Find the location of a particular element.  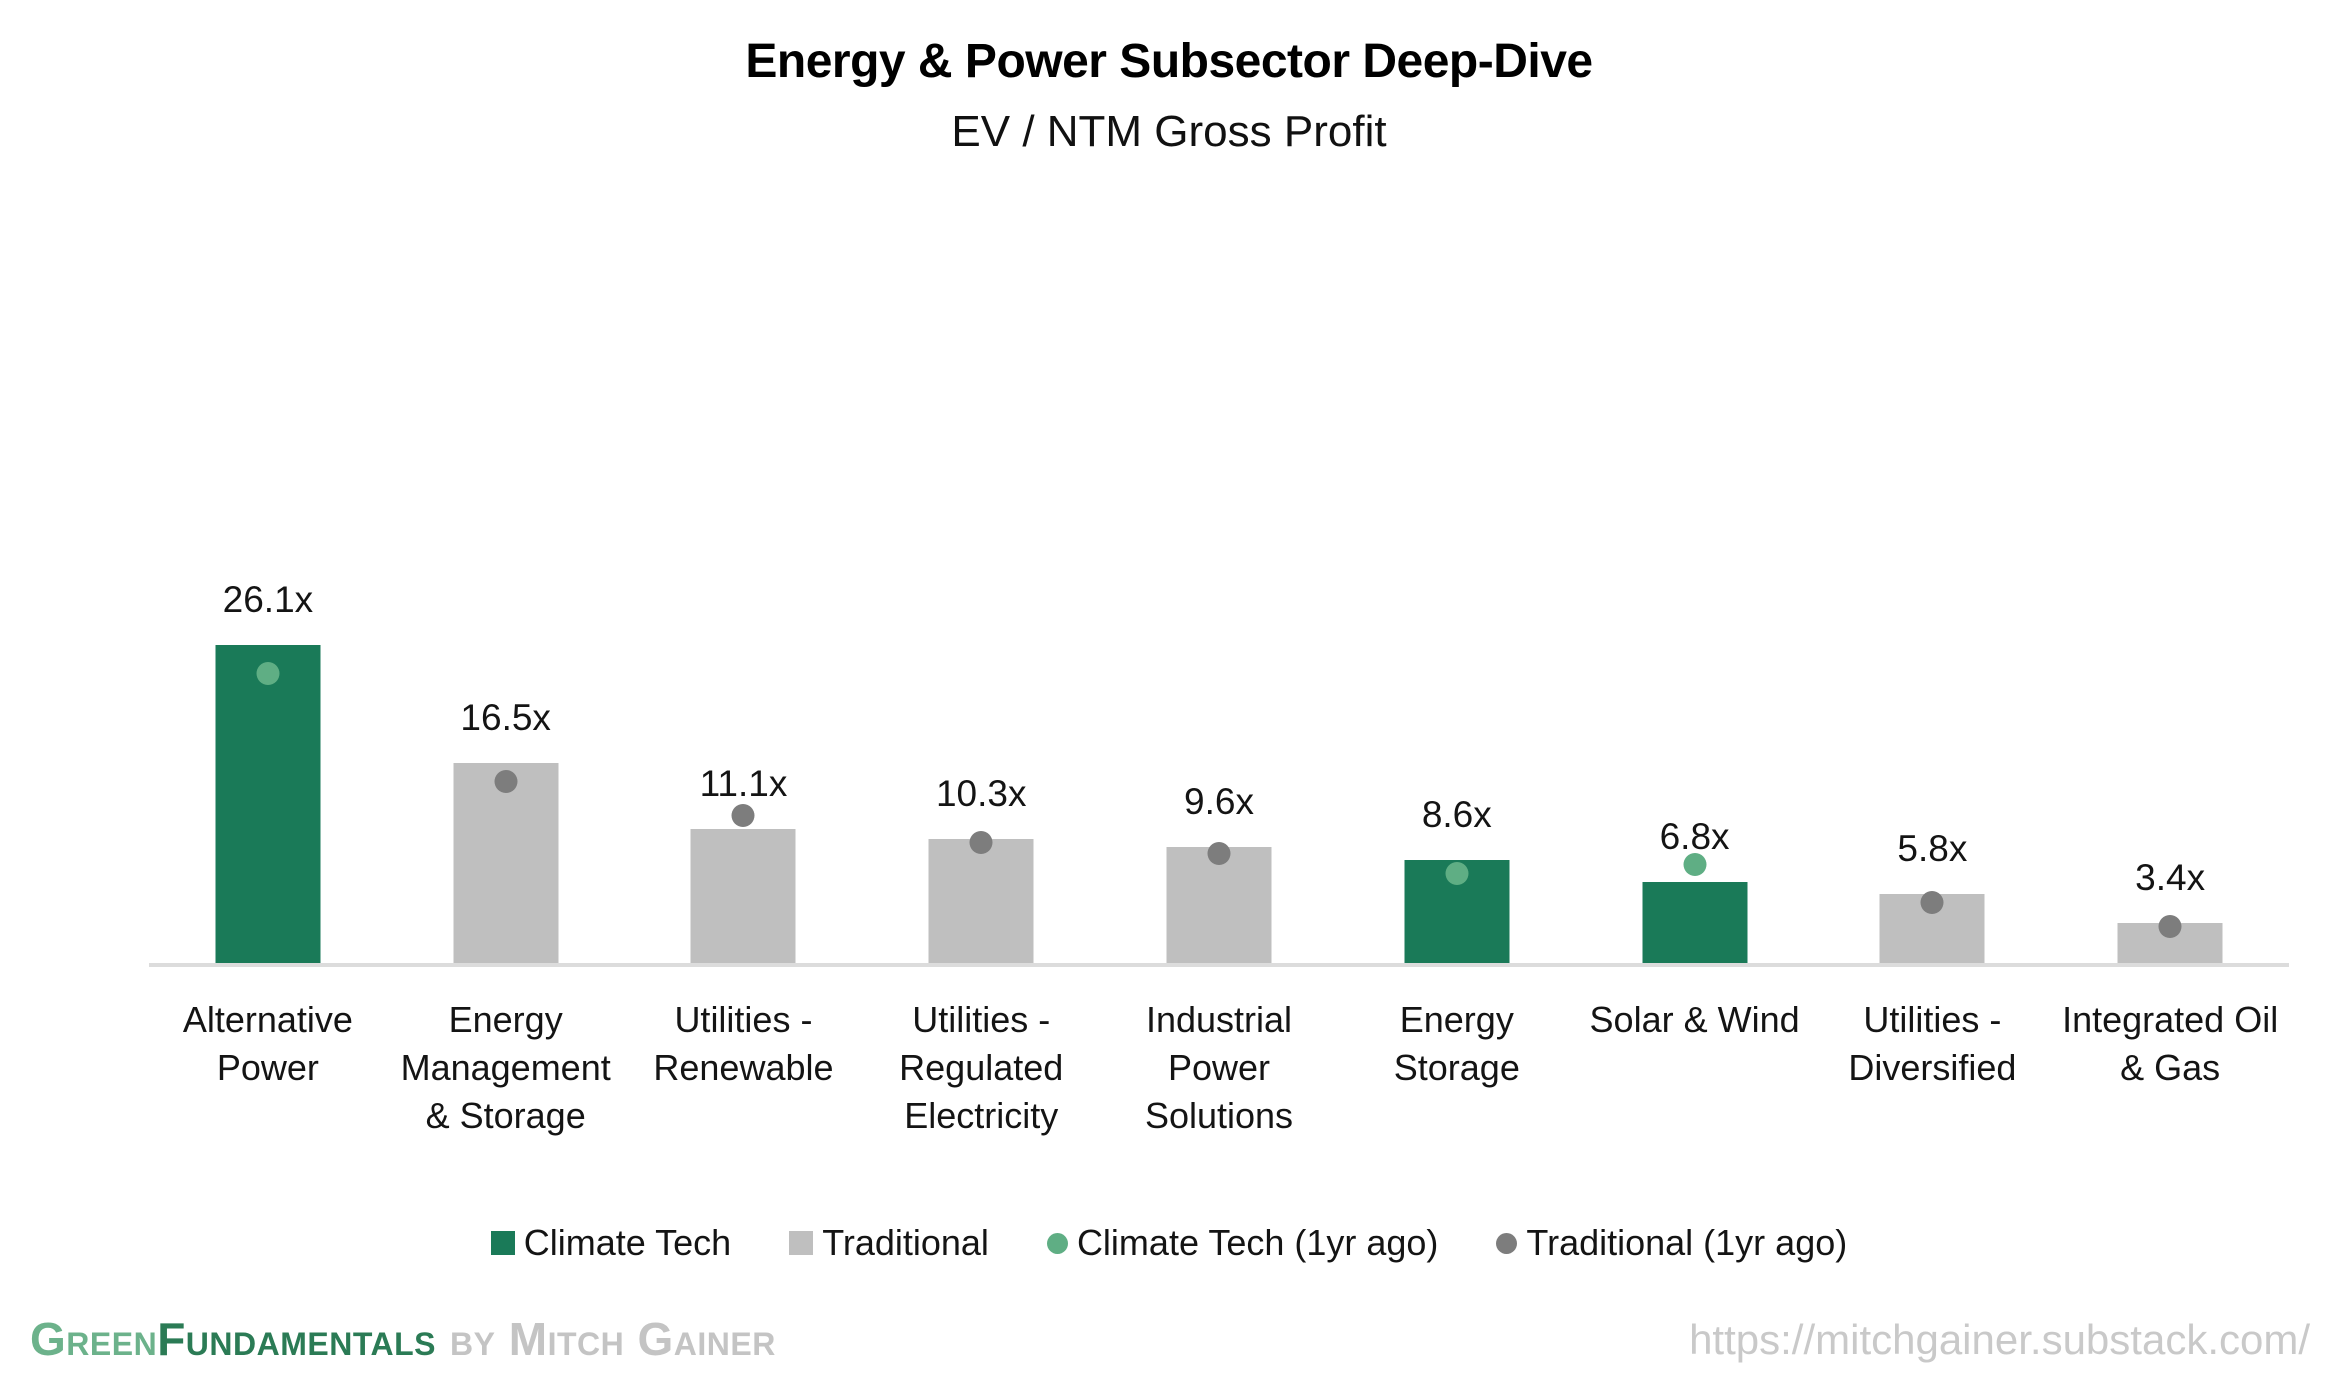

bar-column-energy-storage: 8.6x is located at coordinates (1457, 762).